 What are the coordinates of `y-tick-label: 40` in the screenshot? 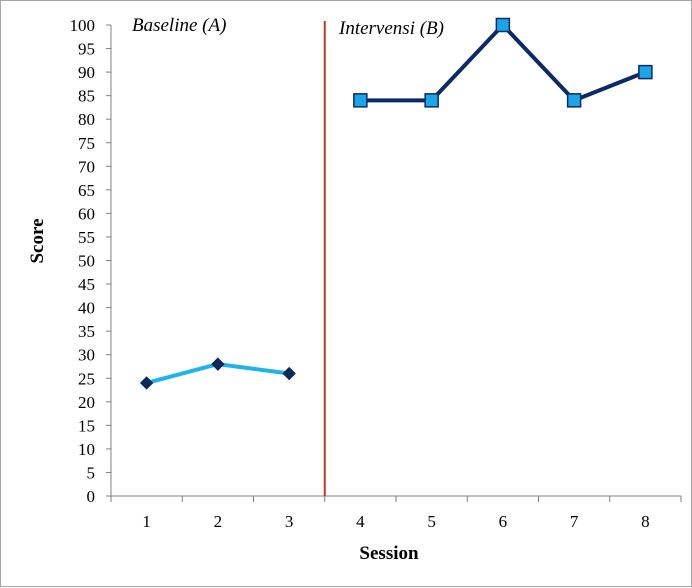 It's located at (86, 308).